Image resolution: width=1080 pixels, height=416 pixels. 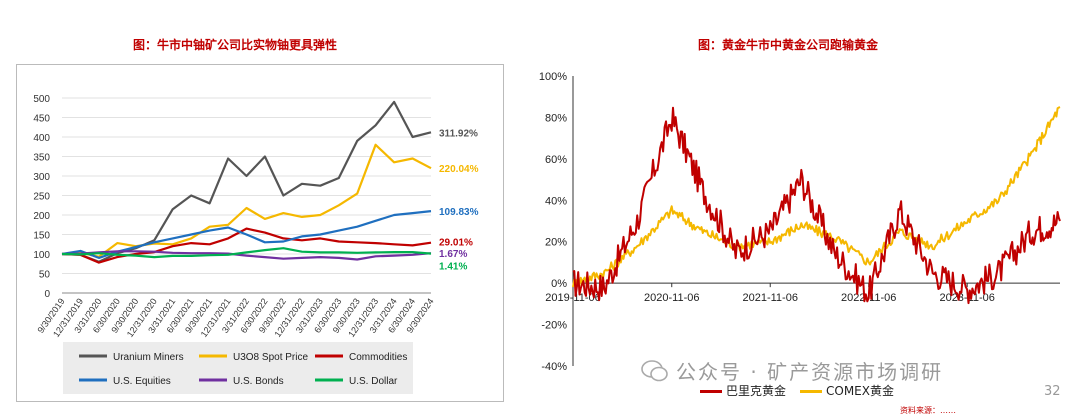 What do you see at coordinates (559, 284) in the screenshot?
I see `y-tick-label: 0%` at bounding box center [559, 284].